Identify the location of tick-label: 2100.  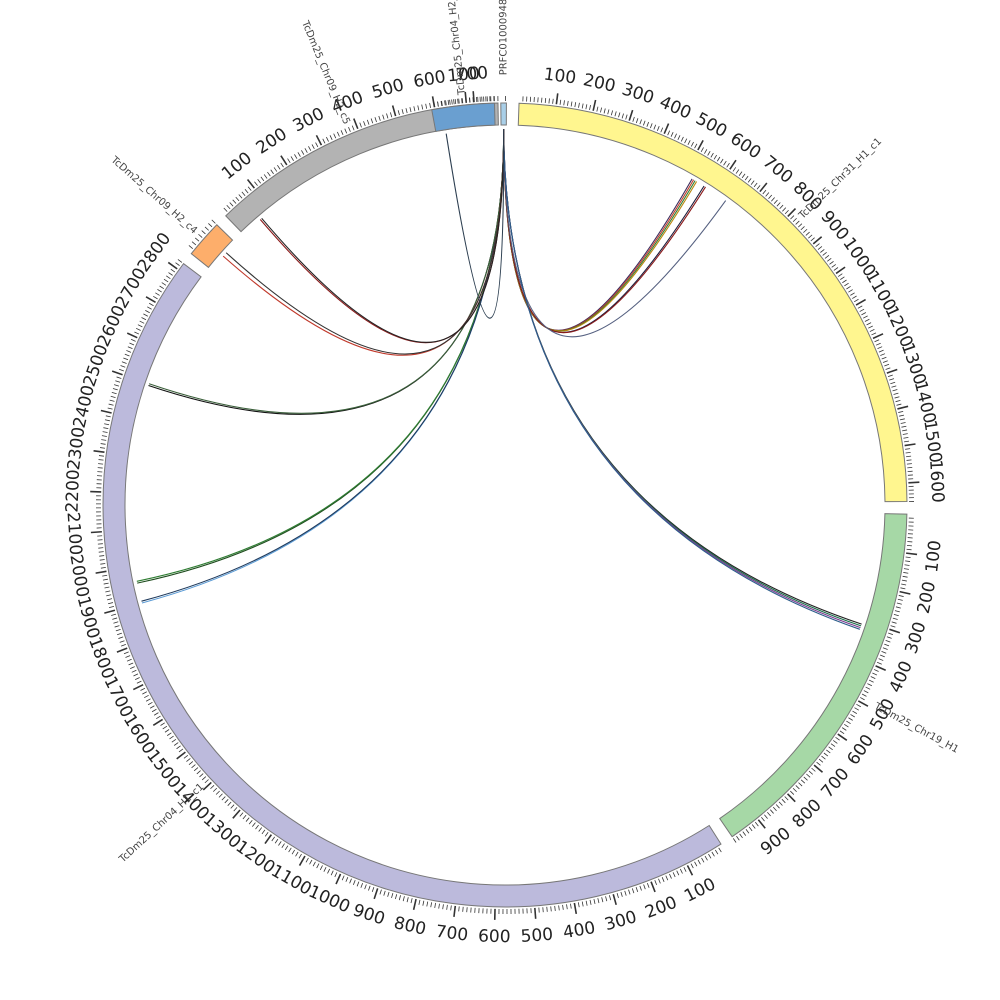
(74, 533).